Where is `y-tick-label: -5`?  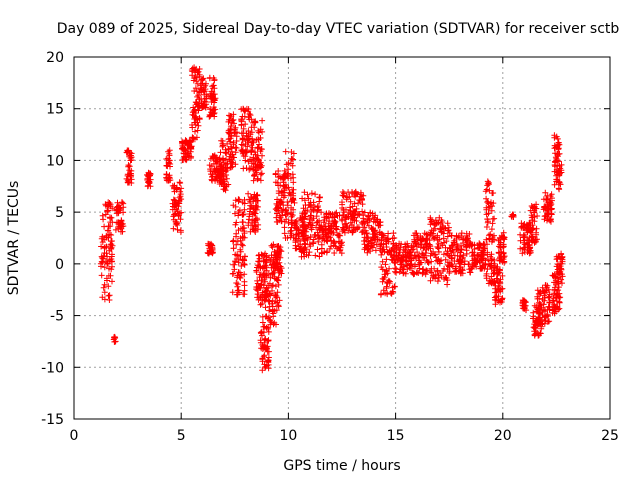
y-tick-label: -5 is located at coordinates (57, 317).